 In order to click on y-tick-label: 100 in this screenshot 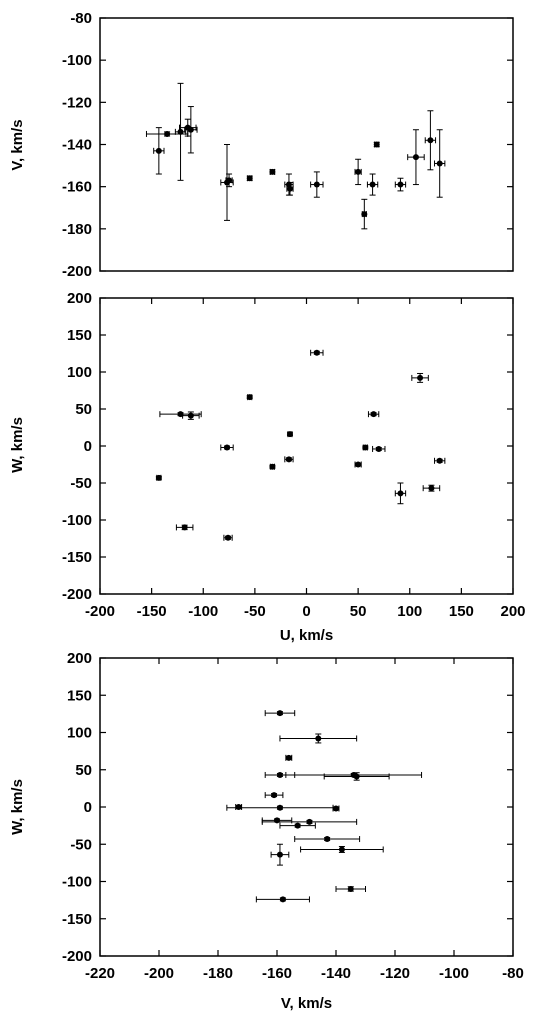, I will do `click(79, 372)`.